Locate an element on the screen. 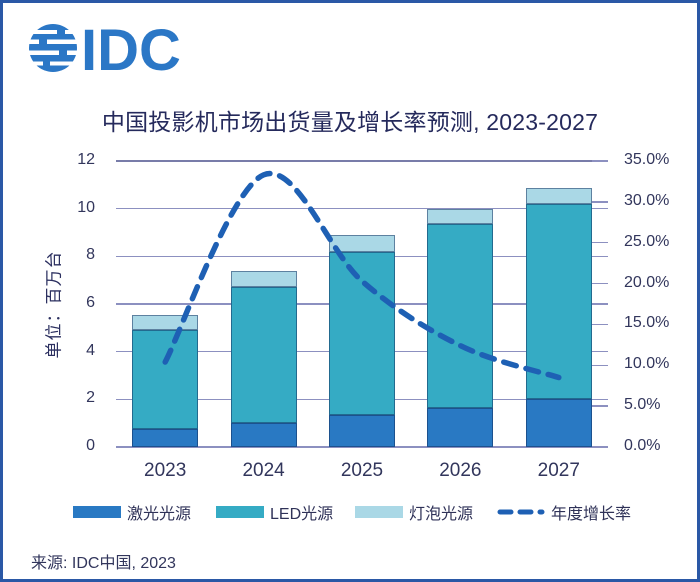 The height and width of the screenshot is (582, 700). x-axis-labels: 2023 2024 2025 2026 2027 is located at coordinates (362, 472).